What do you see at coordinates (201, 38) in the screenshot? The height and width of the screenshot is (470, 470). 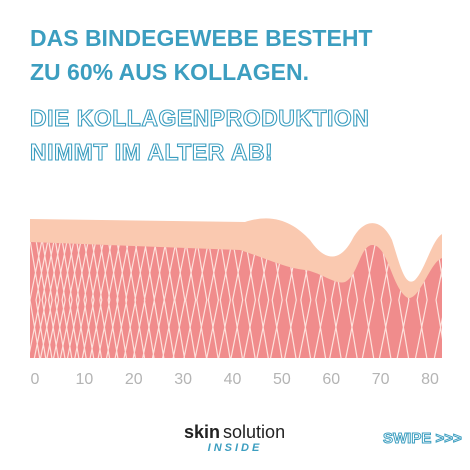 I see `headline: DAS BINDEGEWEBE BESTEHT` at bounding box center [201, 38].